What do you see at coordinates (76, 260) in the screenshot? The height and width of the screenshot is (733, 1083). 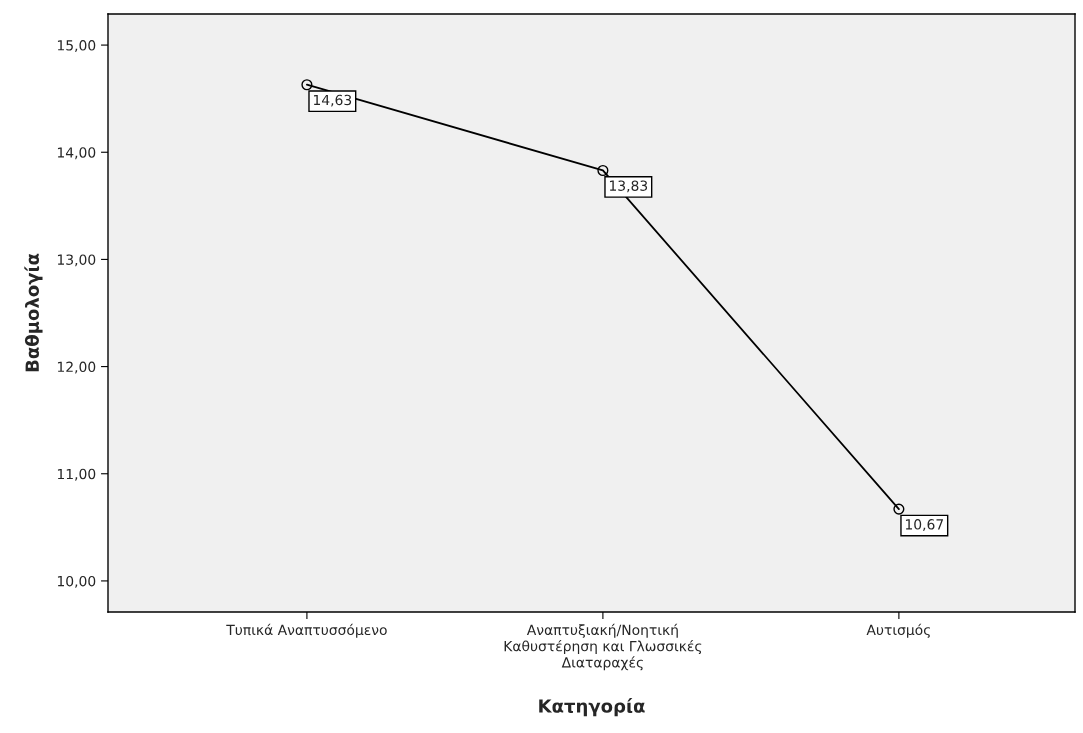 I see `y-tick-label: 13,00` at bounding box center [76, 260].